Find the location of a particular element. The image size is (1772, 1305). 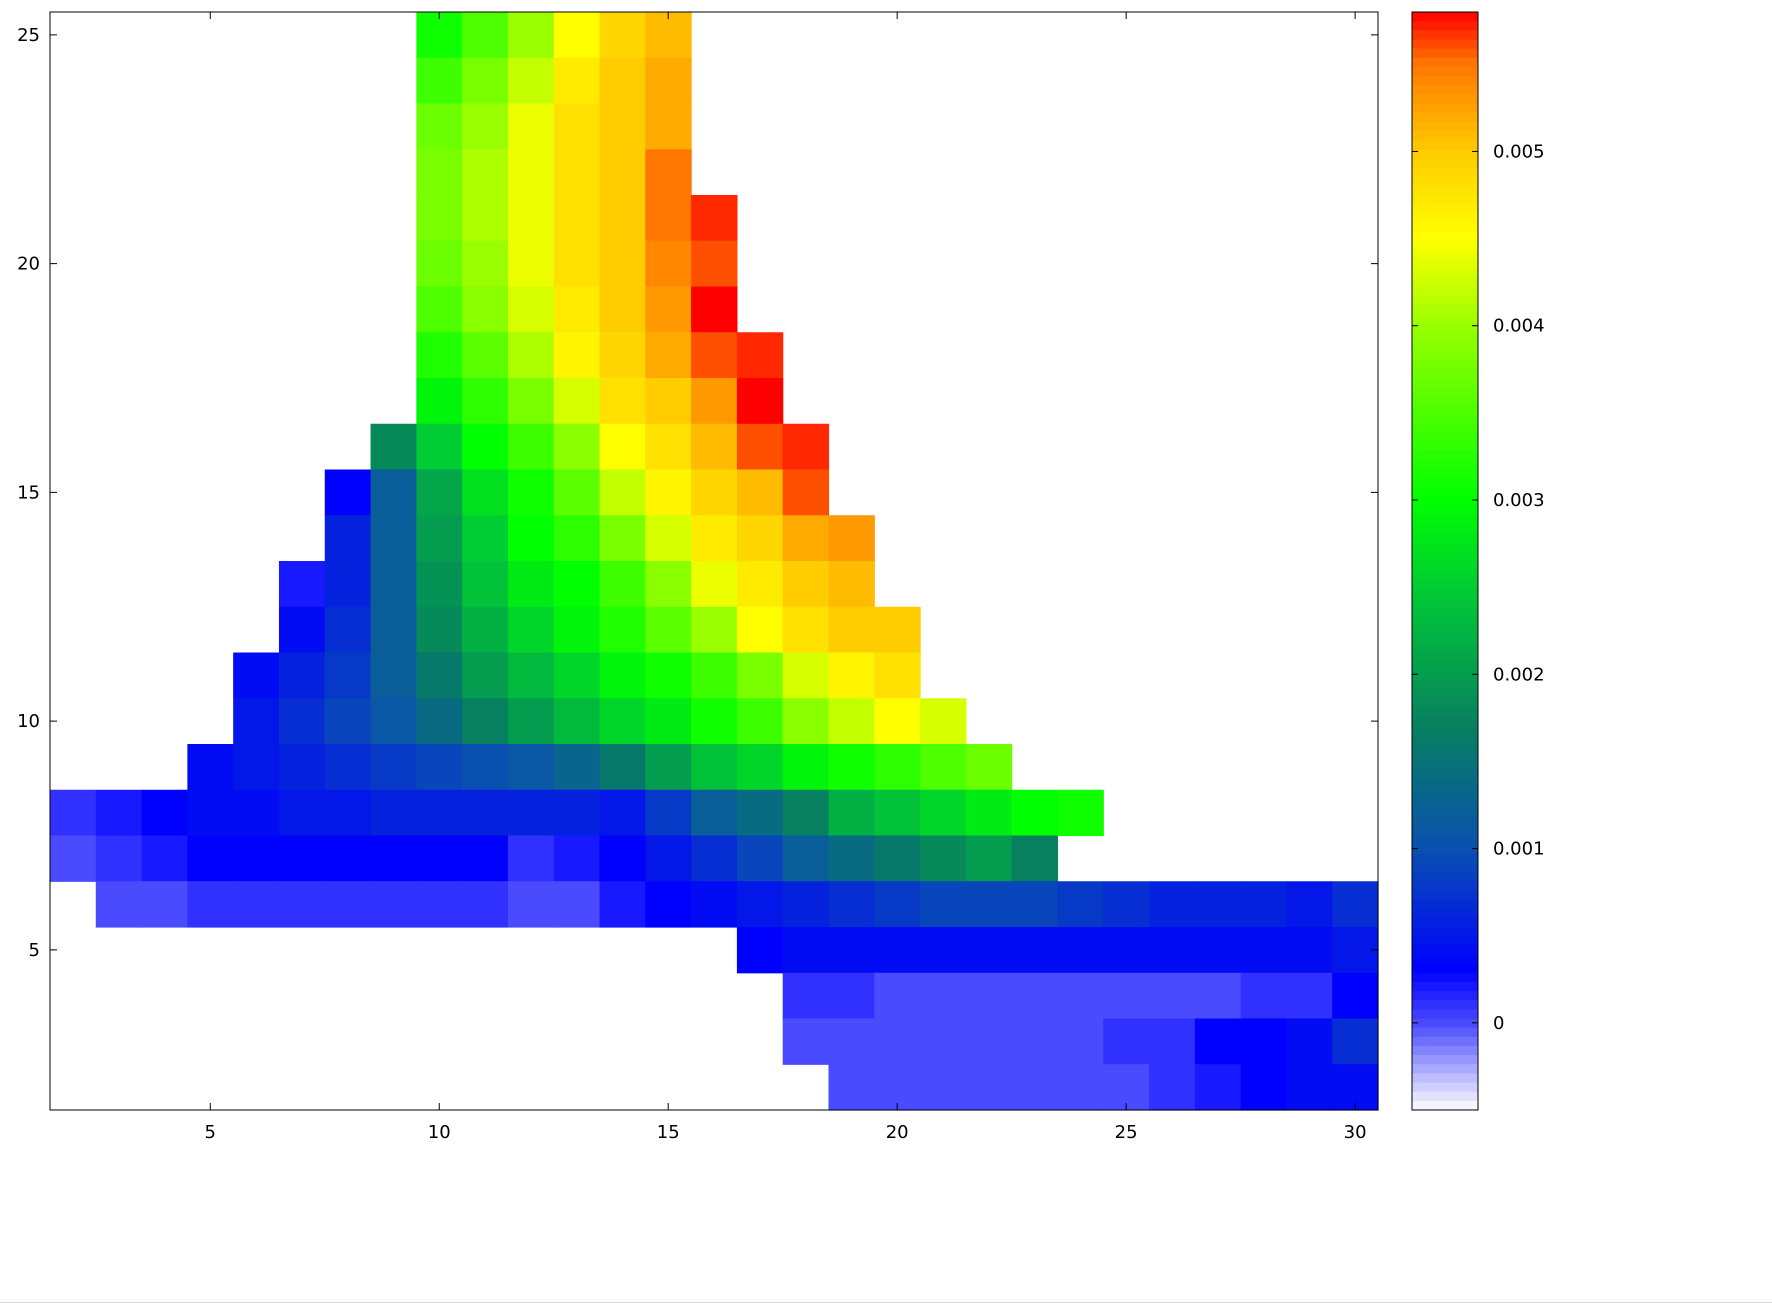

colorbar-tick-label: 0.005 is located at coordinates (1519, 151).